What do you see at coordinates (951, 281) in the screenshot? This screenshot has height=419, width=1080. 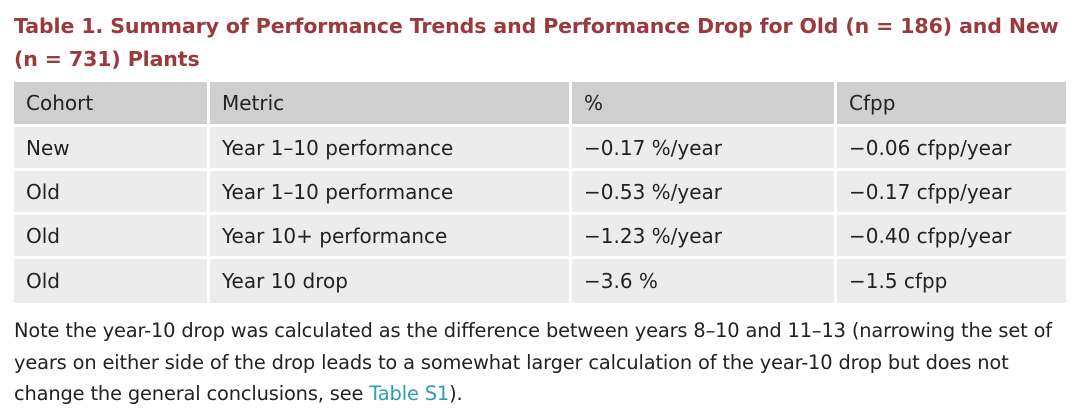 I see `cell-cfpp: −1.5 cfpp` at bounding box center [951, 281].